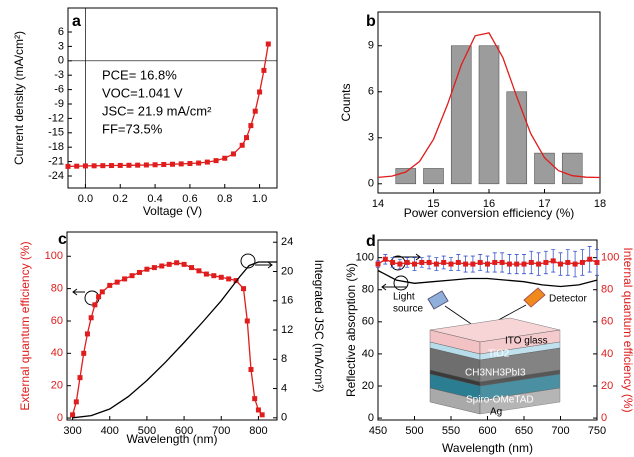 This screenshot has height=457, width=634. Describe the element at coordinates (526, 341) in the screenshot. I see `annotation: ITO glass` at that location.